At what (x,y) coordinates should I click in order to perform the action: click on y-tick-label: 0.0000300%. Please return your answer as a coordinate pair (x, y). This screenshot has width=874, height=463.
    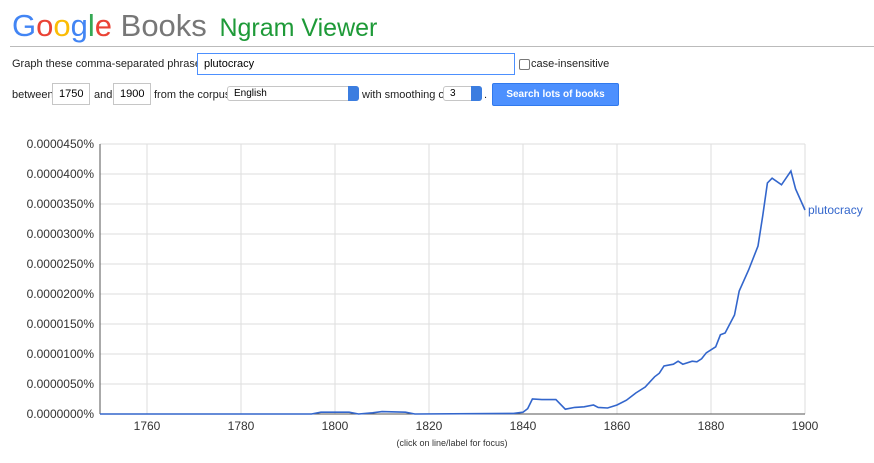
    Looking at the image, I should click on (61, 234).